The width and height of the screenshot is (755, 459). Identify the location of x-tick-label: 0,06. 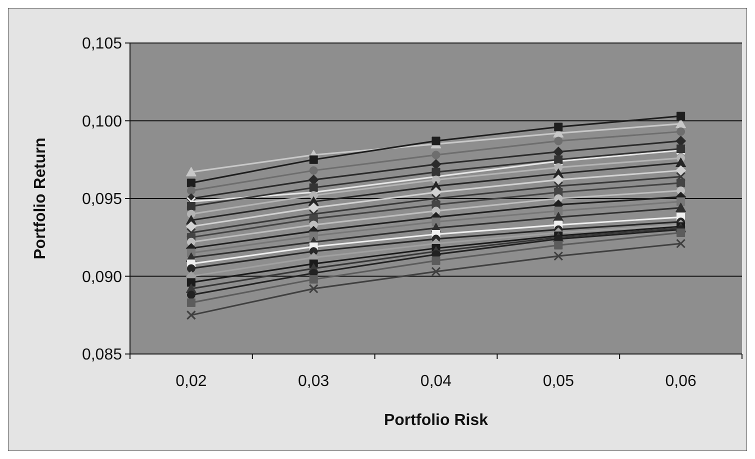
(680, 381).